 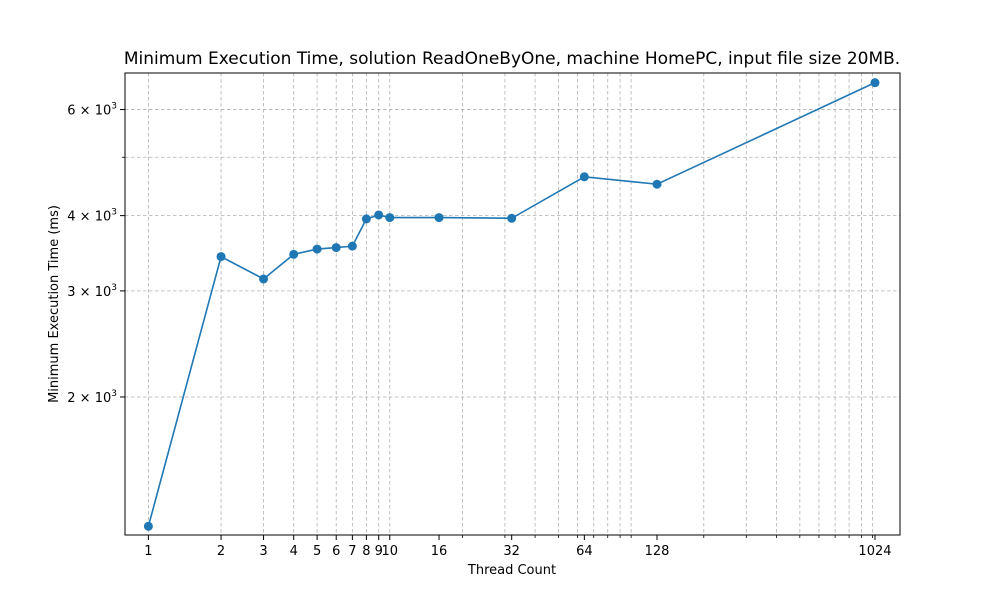 I want to click on x-tick-label: 128, so click(x=657, y=551).